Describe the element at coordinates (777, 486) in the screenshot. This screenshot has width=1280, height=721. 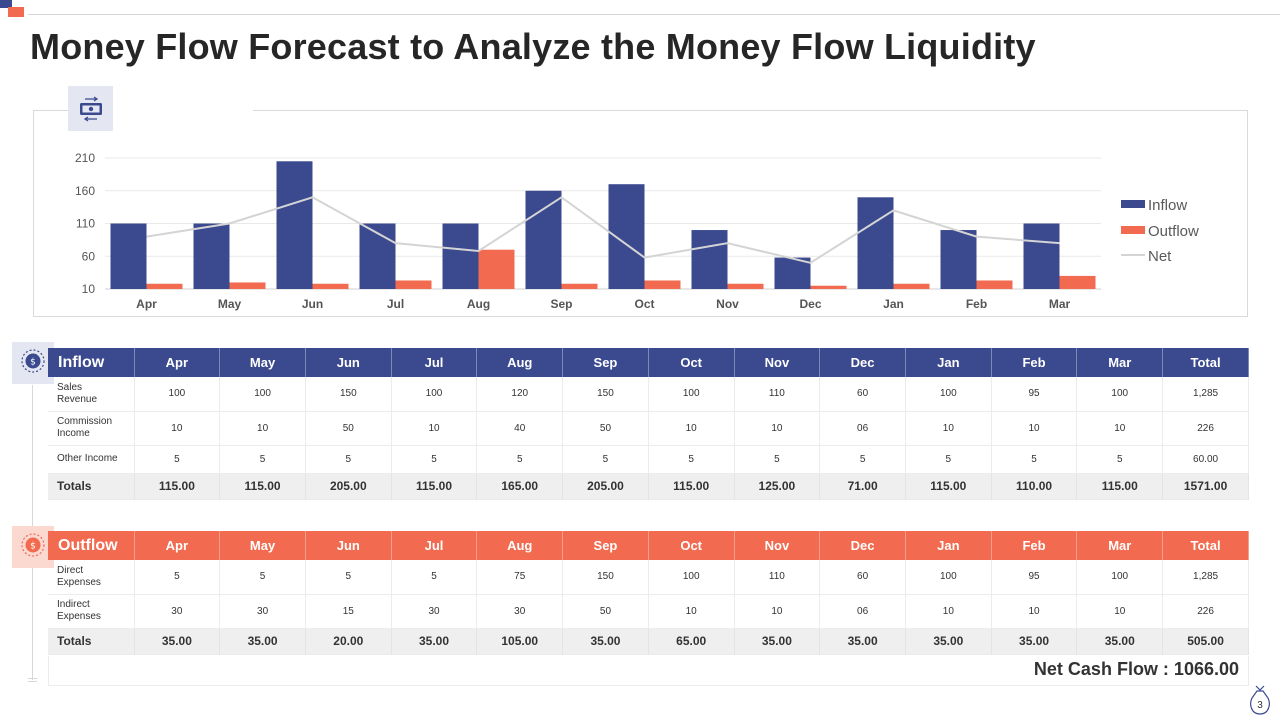
I see `total-cell: 125.00` at that location.